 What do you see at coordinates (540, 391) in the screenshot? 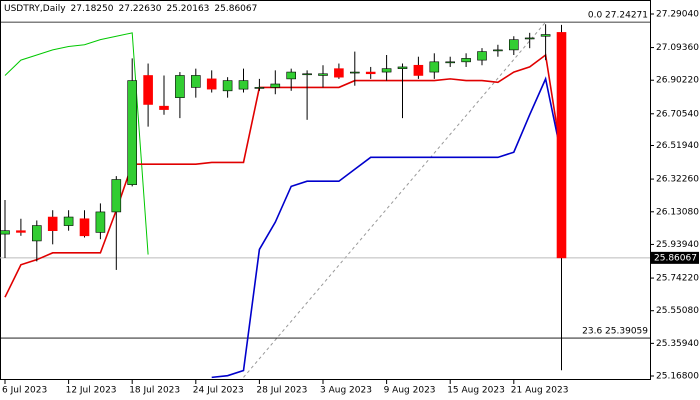
I see `x-tick-label: 21 Aug 2023` at bounding box center [540, 391].